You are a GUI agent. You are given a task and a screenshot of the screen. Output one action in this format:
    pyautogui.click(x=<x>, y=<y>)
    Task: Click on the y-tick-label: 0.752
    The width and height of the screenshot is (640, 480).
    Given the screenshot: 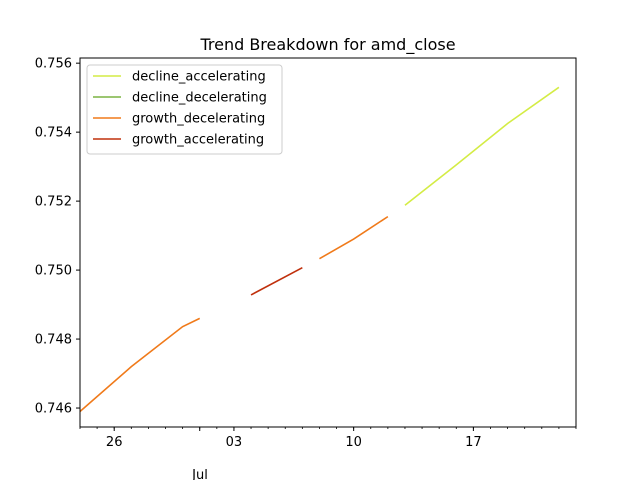 What is the action you would take?
    pyautogui.click(x=53, y=202)
    